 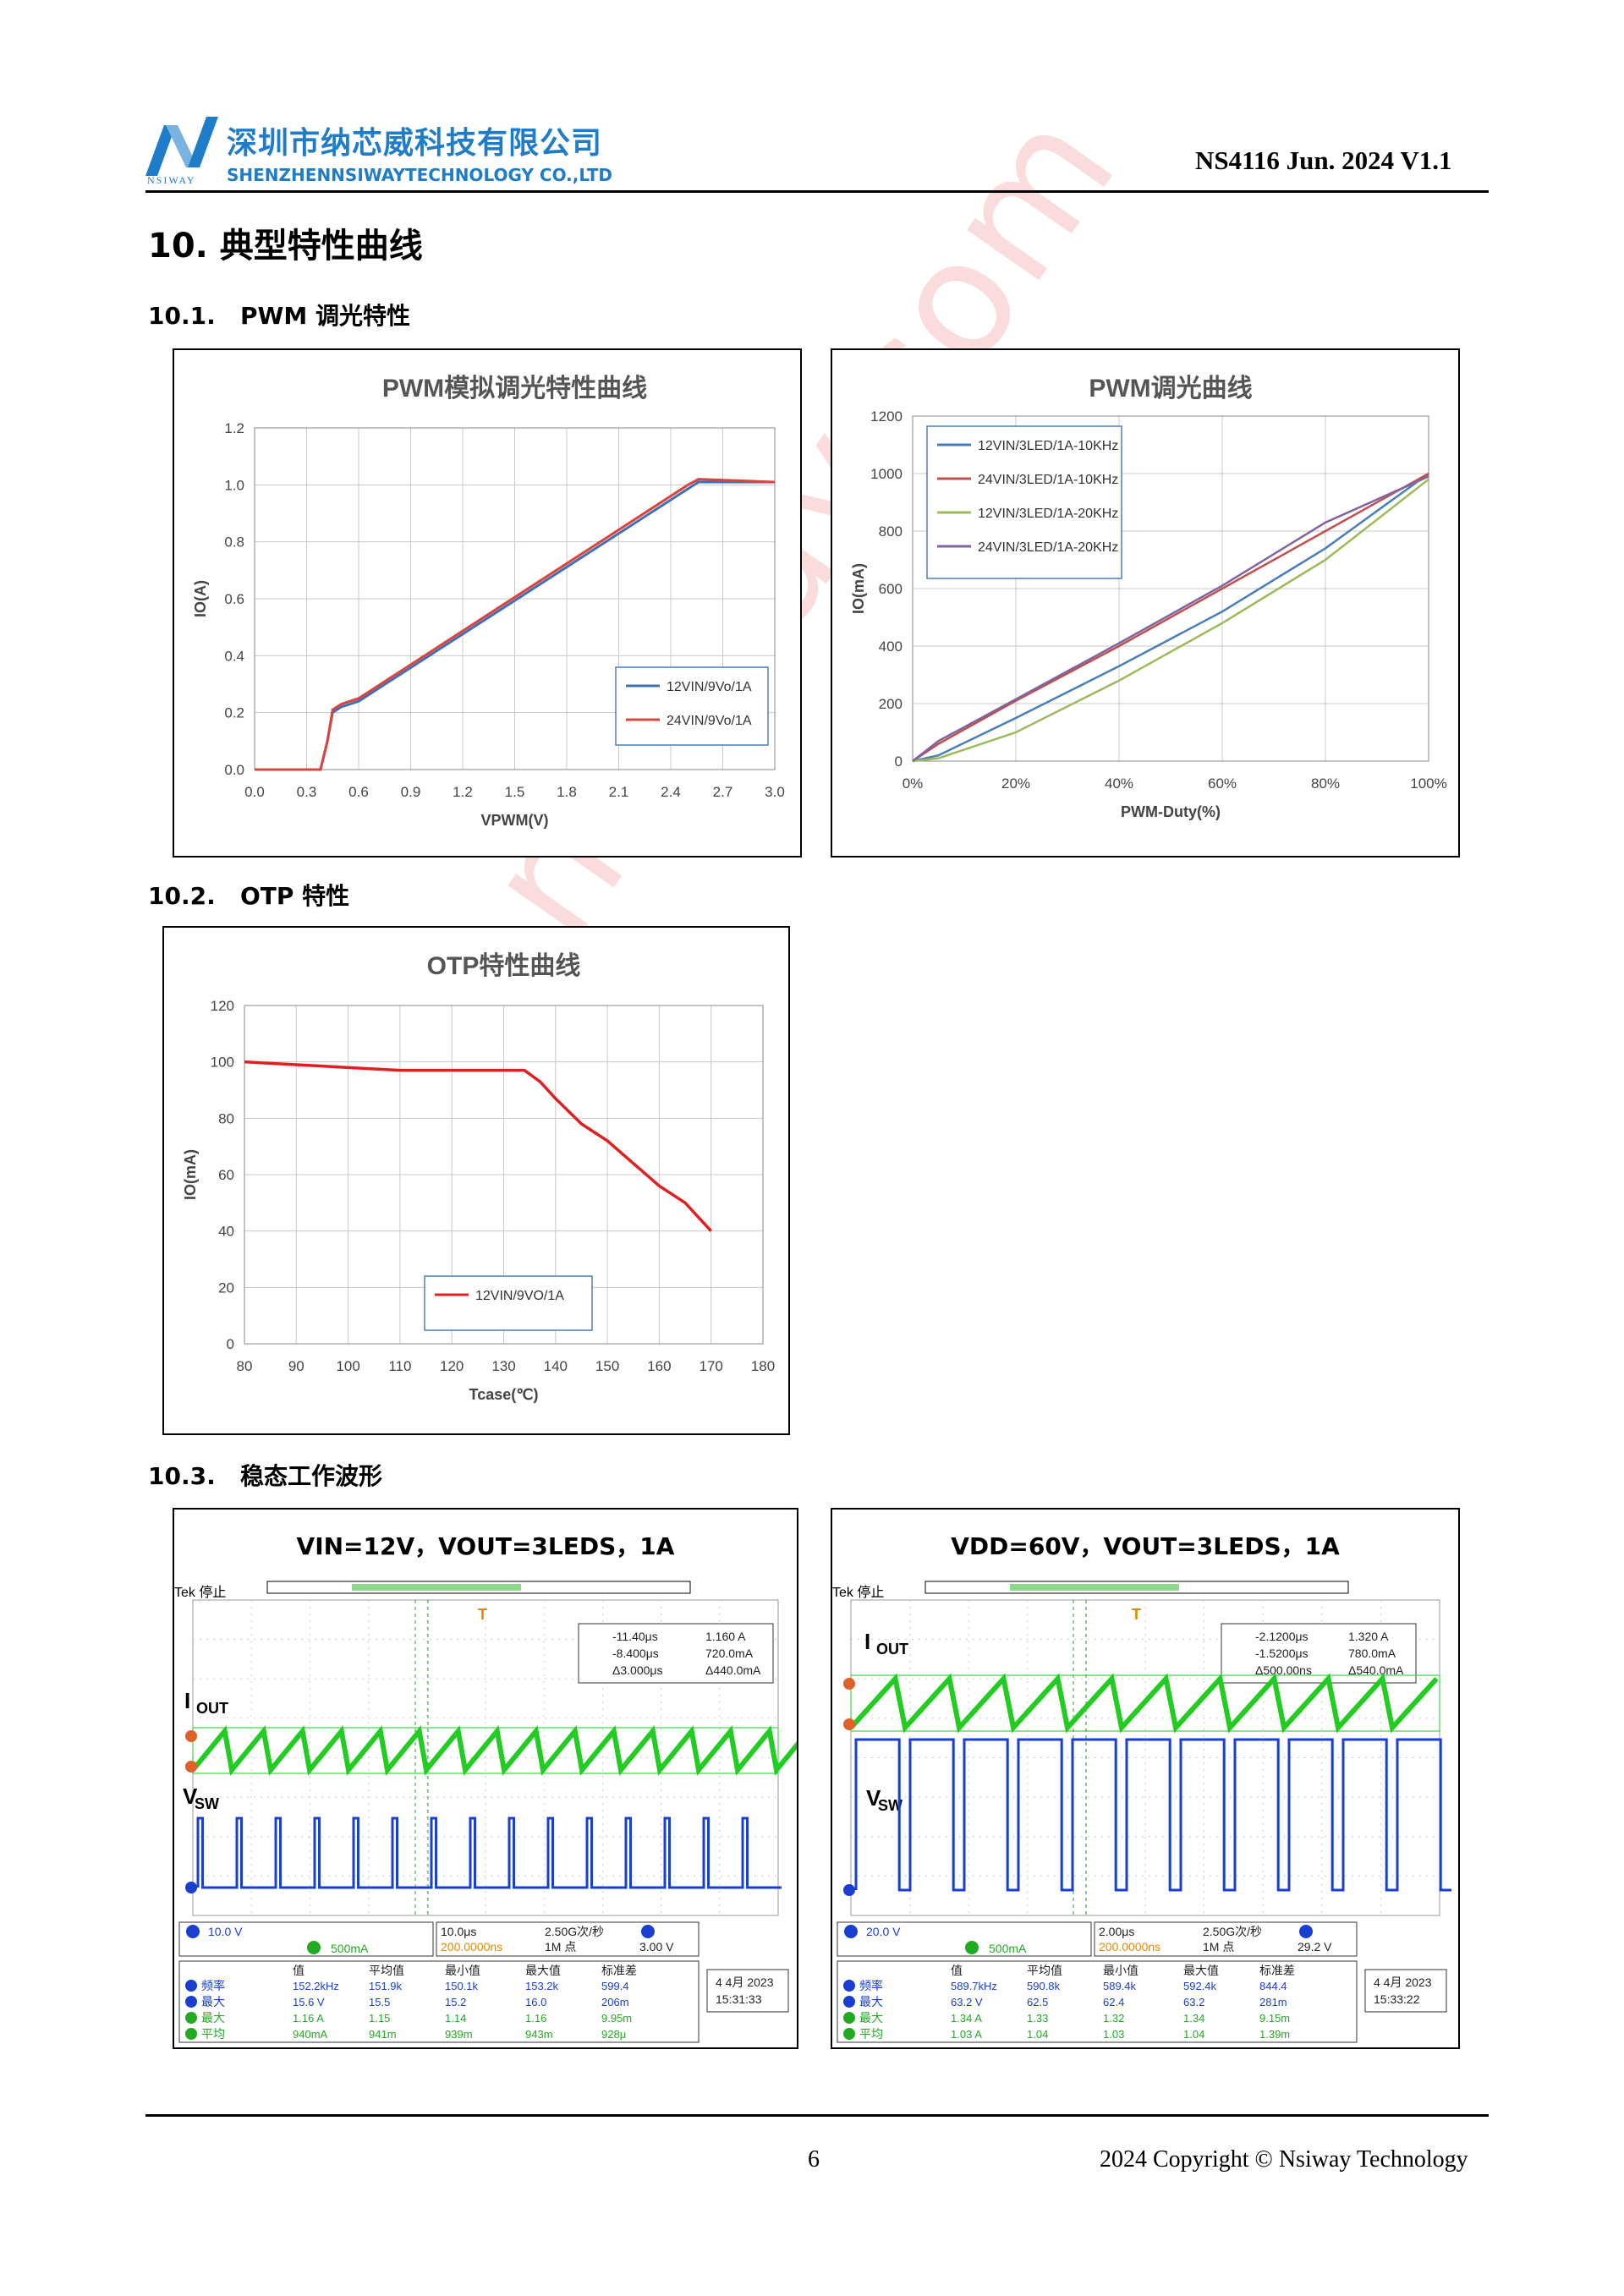 What do you see at coordinates (1319, 1654) in the screenshot?
I see `cursor-readout` at bounding box center [1319, 1654].